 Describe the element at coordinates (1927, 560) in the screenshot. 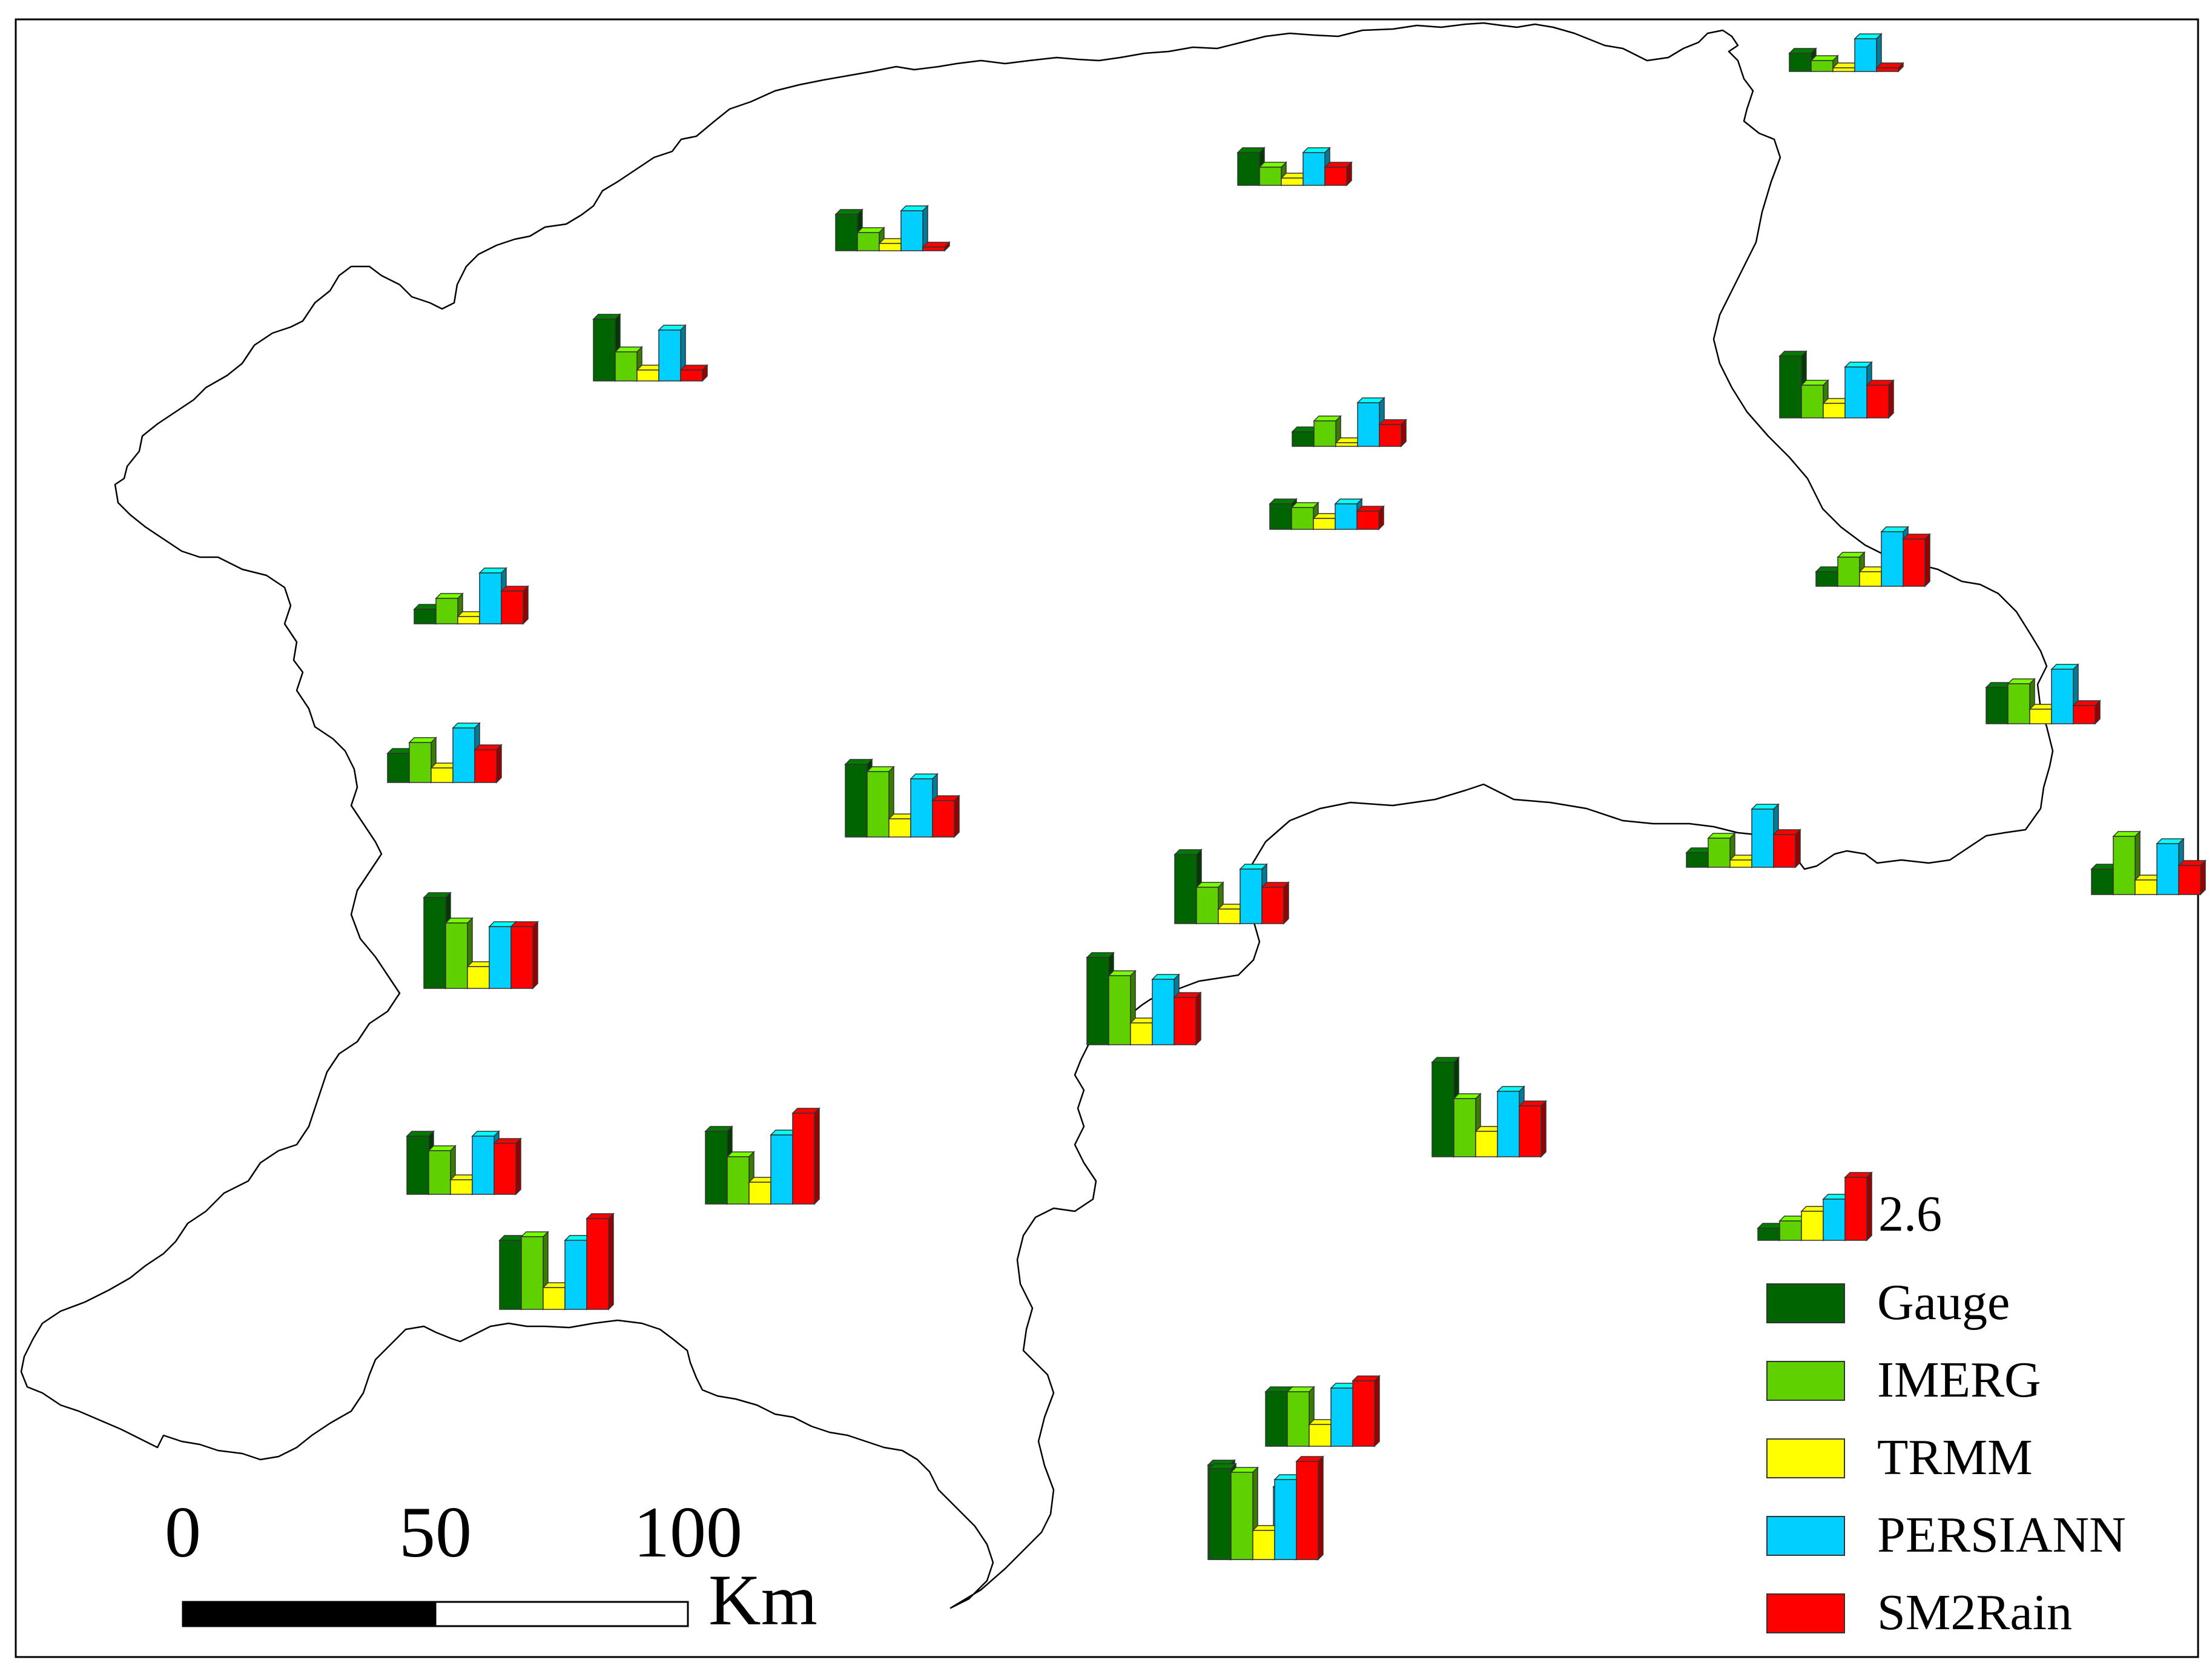

I see `station-chart-8-bar-sm2rain-side` at that location.